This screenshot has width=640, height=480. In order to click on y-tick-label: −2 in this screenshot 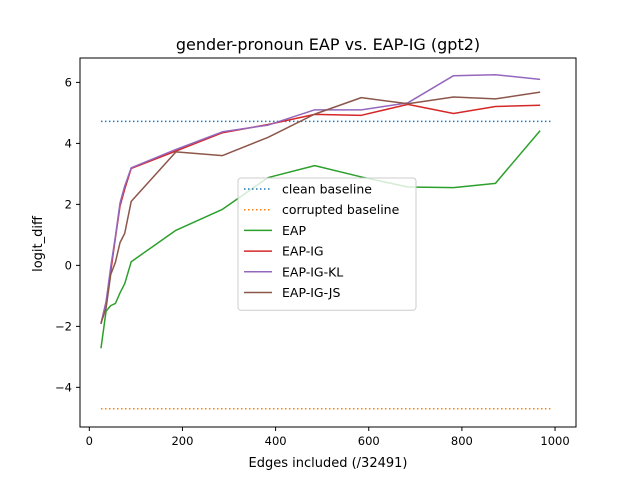, I will do `click(63, 326)`.